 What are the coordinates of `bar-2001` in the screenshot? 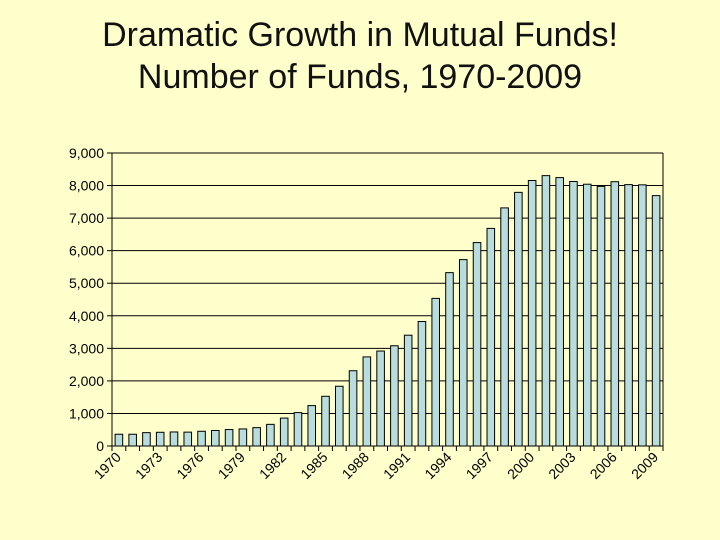 It's located at (546, 311).